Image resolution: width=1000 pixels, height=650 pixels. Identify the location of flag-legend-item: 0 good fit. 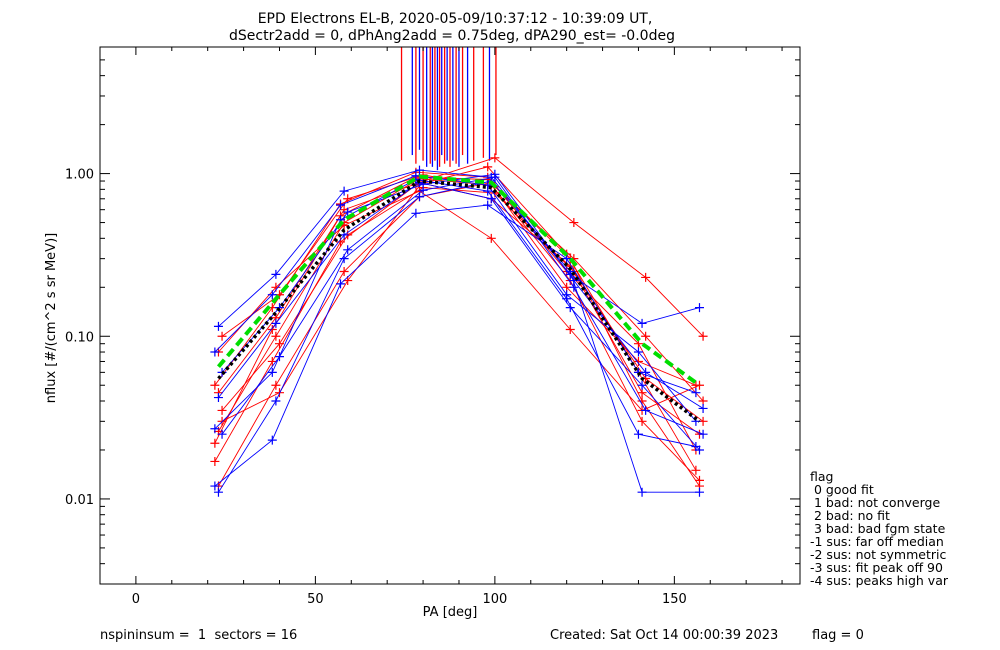
(842, 489).